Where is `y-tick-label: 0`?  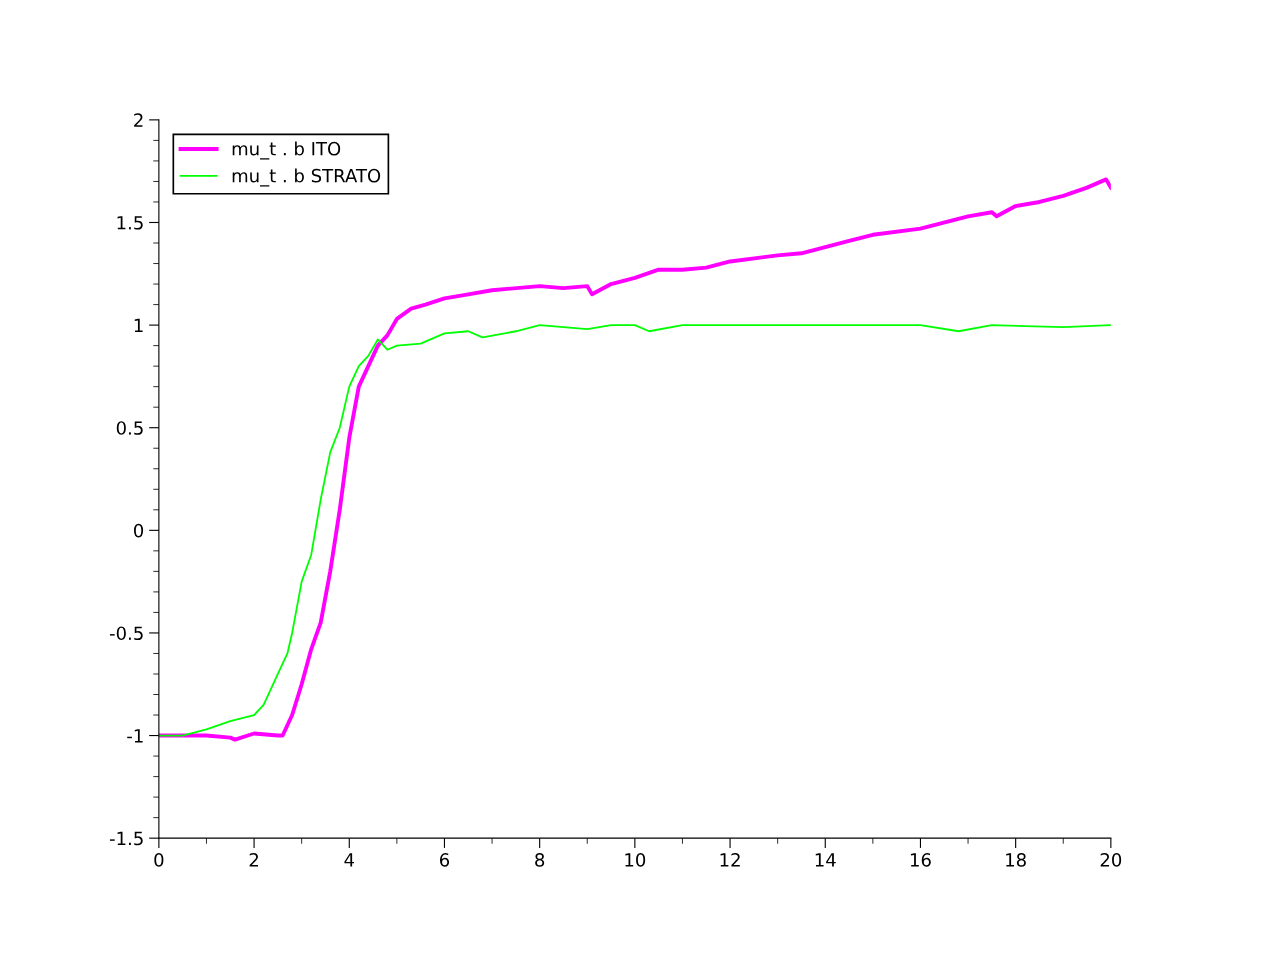 y-tick-label: 0 is located at coordinates (138, 530).